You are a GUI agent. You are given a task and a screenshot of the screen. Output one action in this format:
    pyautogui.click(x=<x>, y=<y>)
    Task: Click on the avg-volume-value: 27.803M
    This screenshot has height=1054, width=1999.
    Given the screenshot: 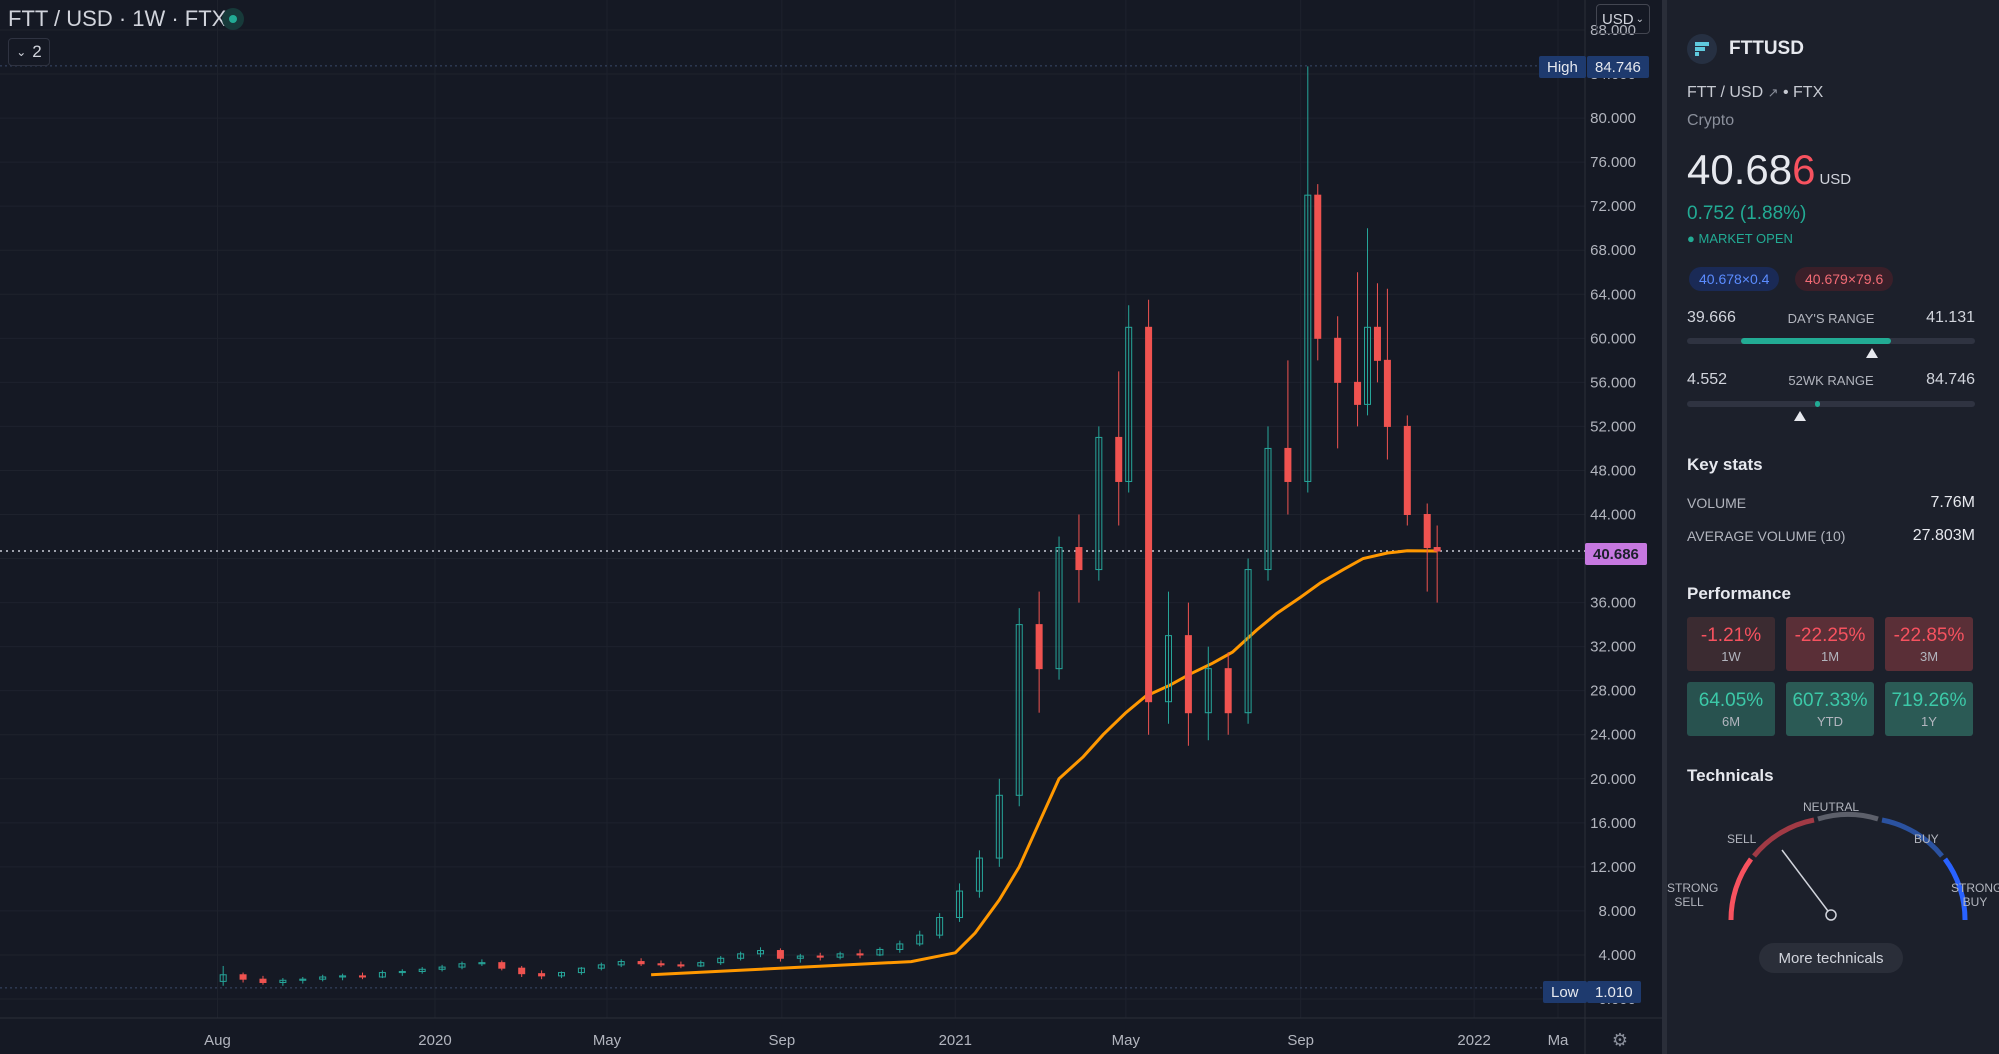 What is the action you would take?
    pyautogui.click(x=1943, y=535)
    